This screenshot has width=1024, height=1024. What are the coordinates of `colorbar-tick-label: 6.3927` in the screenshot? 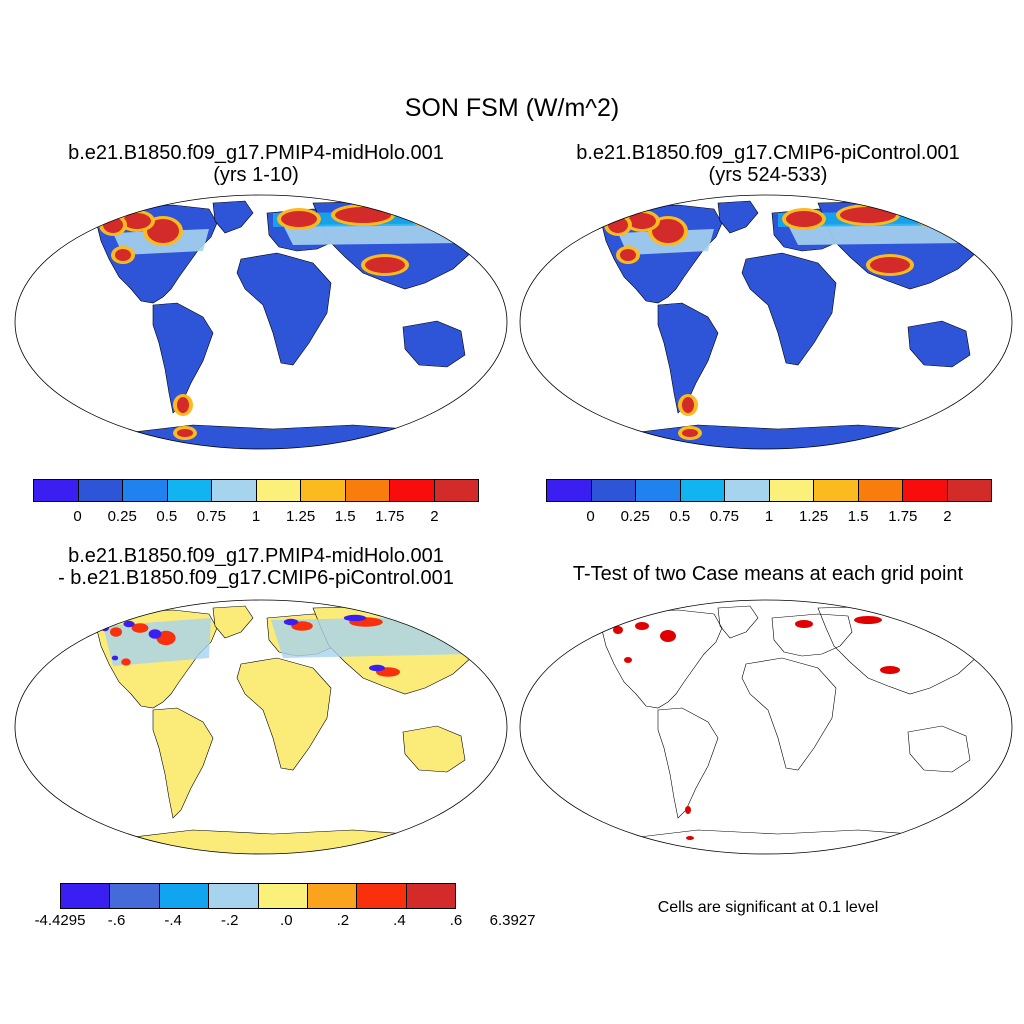 It's located at (512, 920).